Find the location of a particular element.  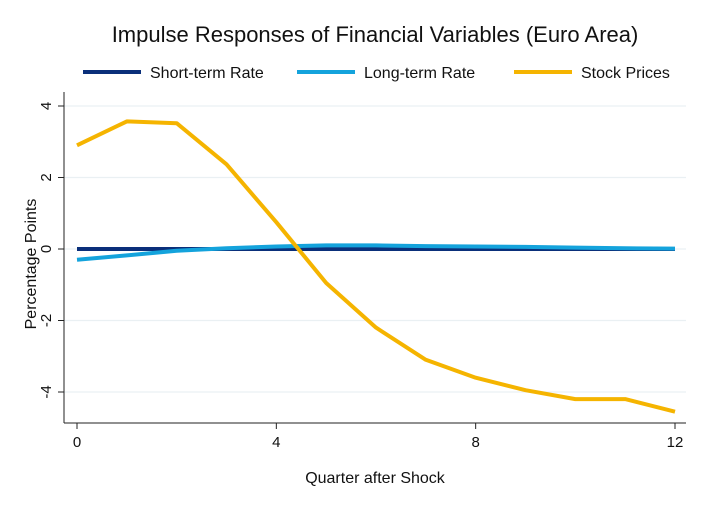

y-tick-label: -2 is located at coordinates (46, 320).